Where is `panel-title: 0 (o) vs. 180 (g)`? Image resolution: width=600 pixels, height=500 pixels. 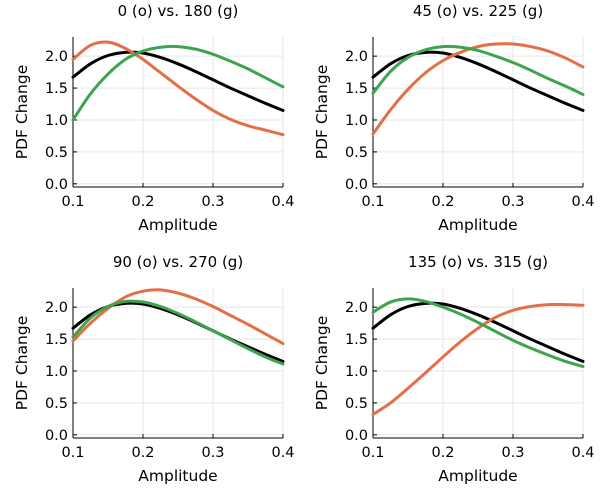 panel-title: 0 (o) vs. 180 (g) is located at coordinates (178, 11).